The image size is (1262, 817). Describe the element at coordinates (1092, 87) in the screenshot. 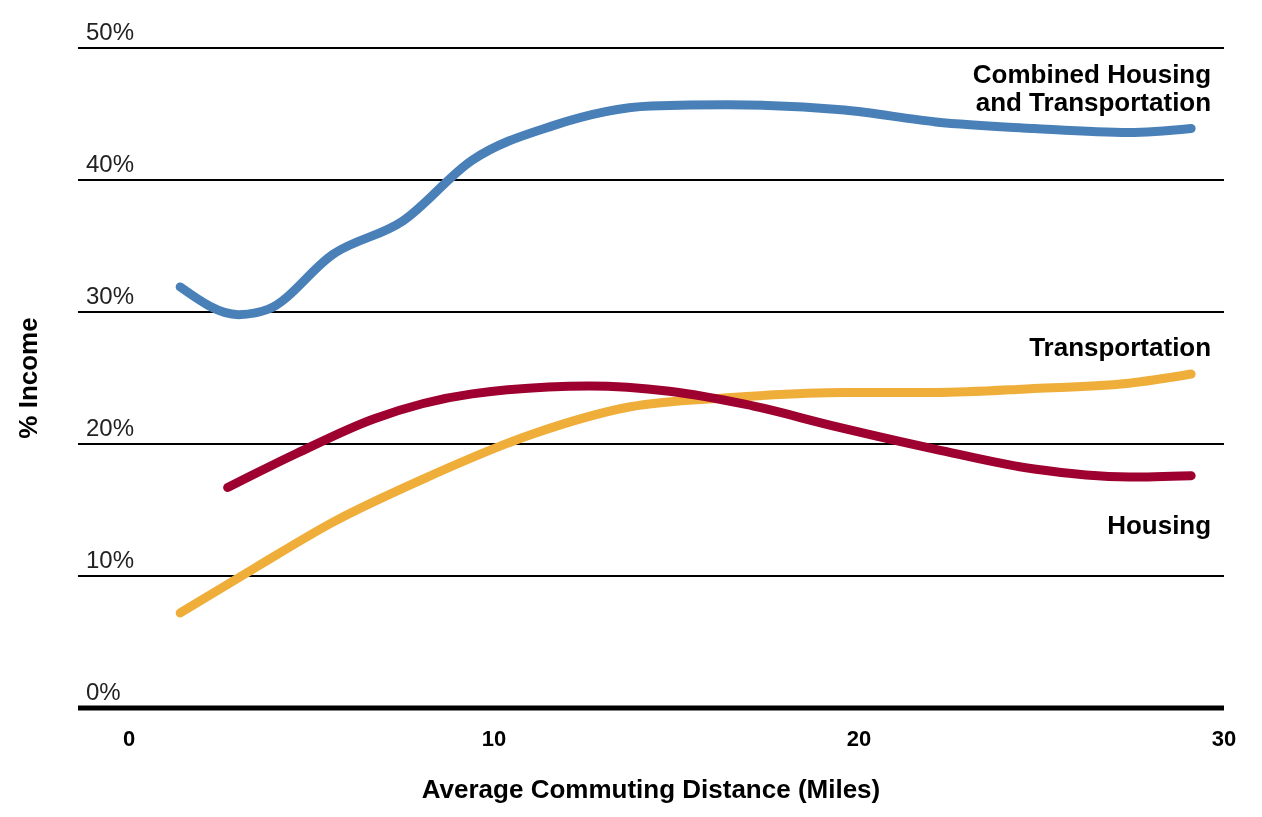

I see `series-label: Combined Housing and Transportation` at that location.